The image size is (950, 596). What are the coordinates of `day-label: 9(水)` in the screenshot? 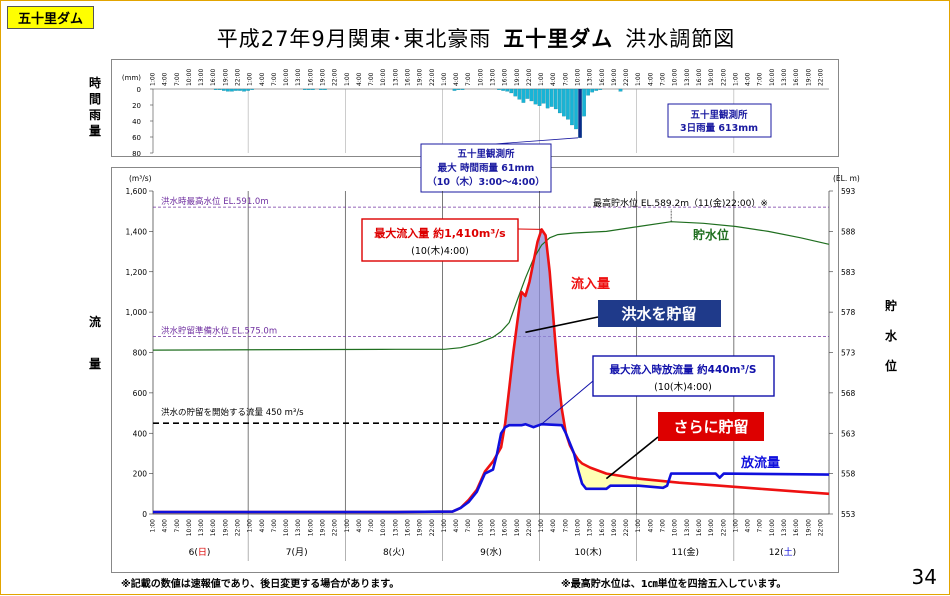 It's located at (491, 552).